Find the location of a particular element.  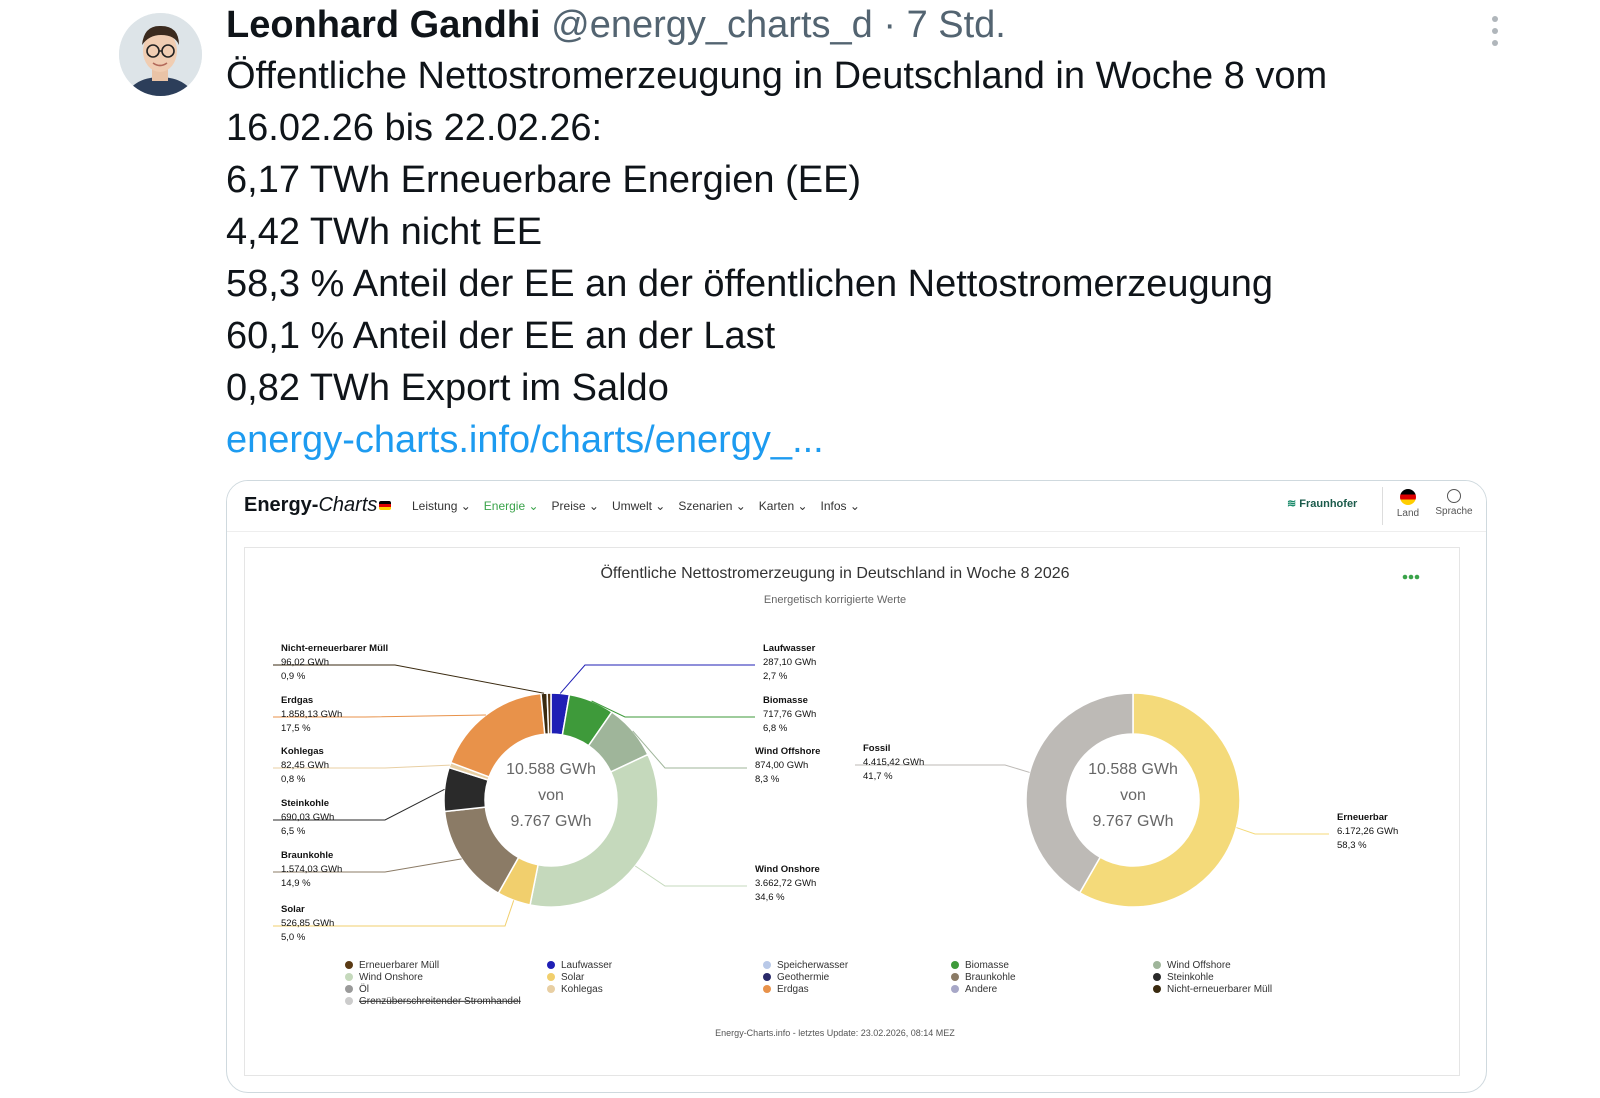

menu-szenarien: Szenarien ⌄ is located at coordinates (712, 506).